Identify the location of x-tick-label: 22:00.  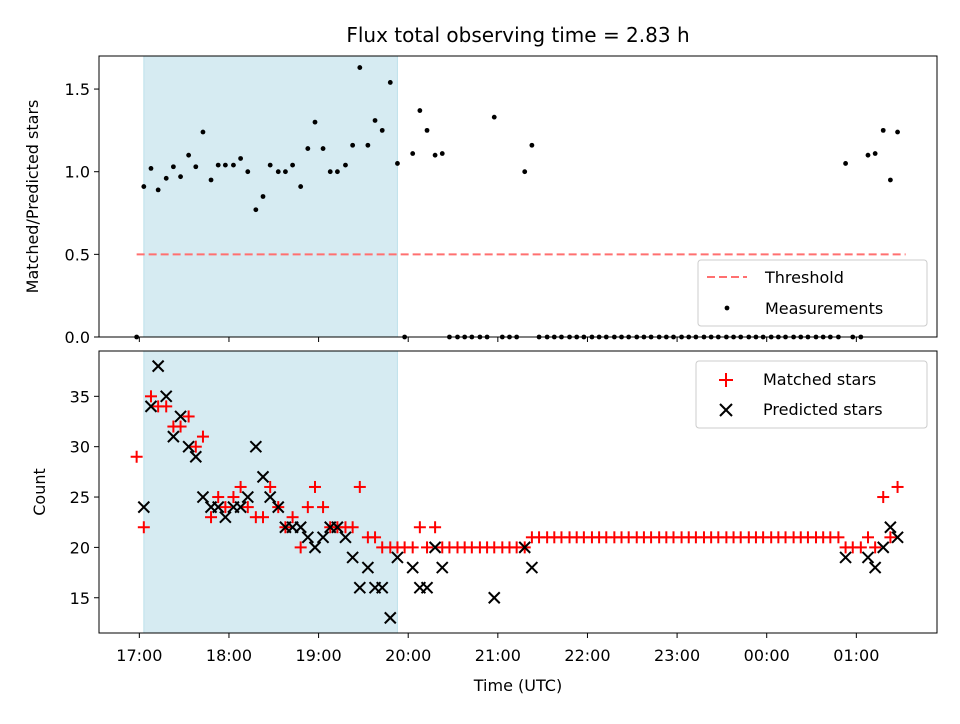
(587, 655).